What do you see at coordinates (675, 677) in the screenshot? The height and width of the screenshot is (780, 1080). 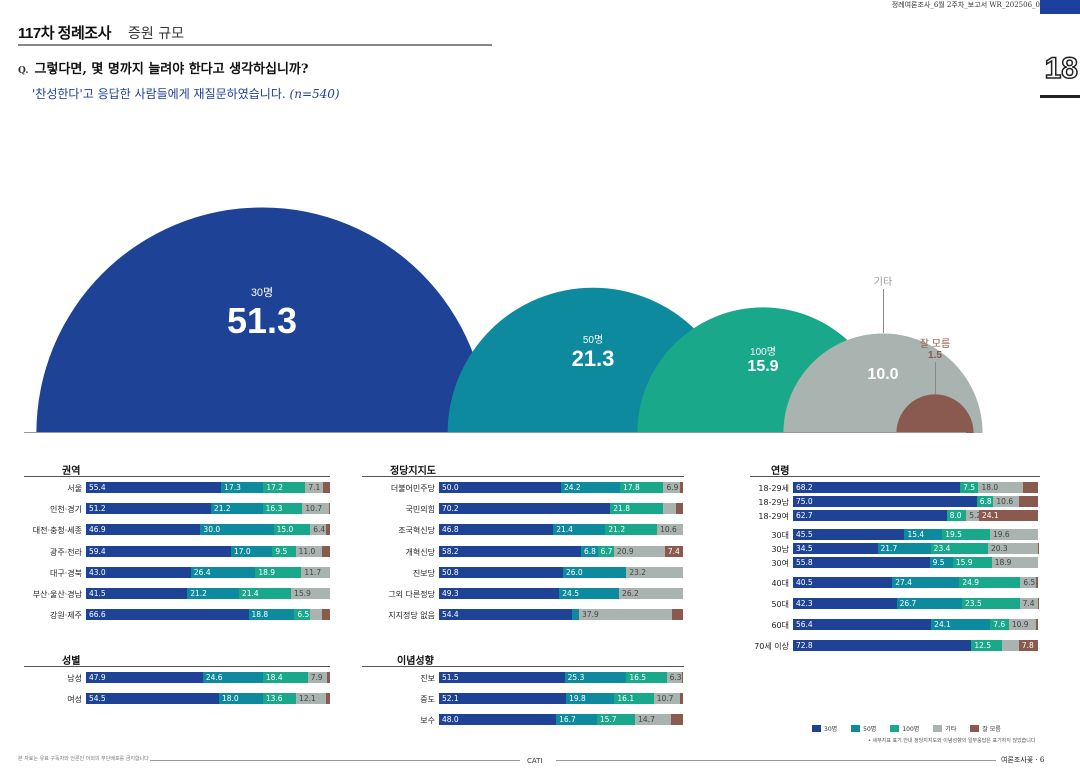 I see `bar-value-label: 6.3` at bounding box center [675, 677].